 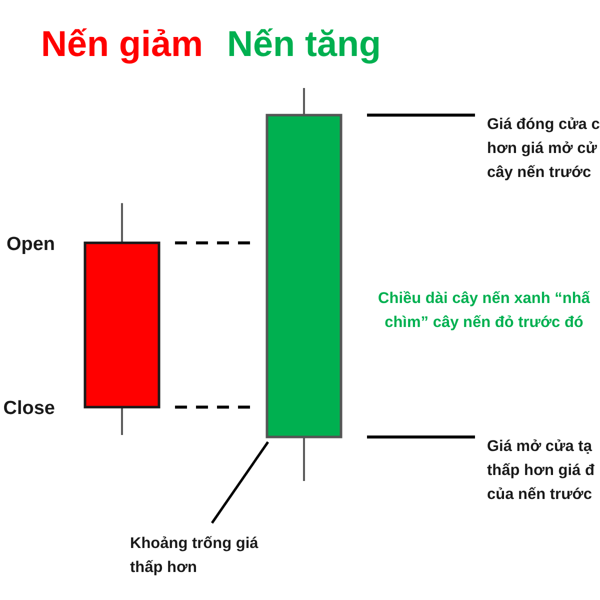 What do you see at coordinates (194, 555) in the screenshot?
I see `text: Khoảng trống giá thấp hơn` at bounding box center [194, 555].